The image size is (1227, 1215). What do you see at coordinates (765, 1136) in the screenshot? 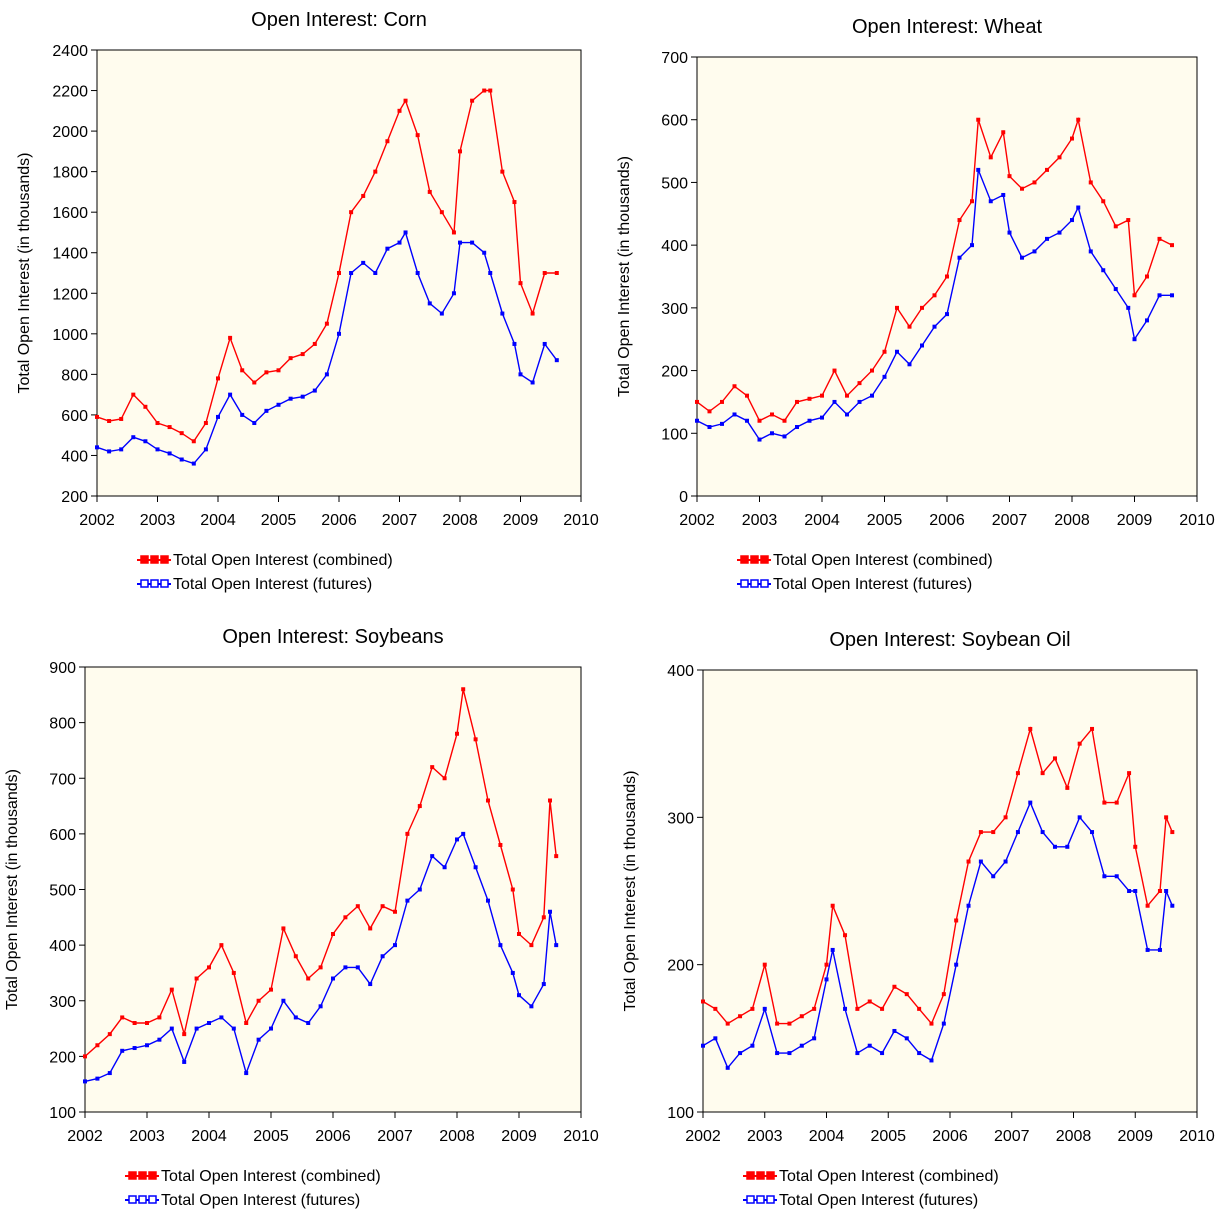
I see `x-tick-label: 2003` at bounding box center [765, 1136].